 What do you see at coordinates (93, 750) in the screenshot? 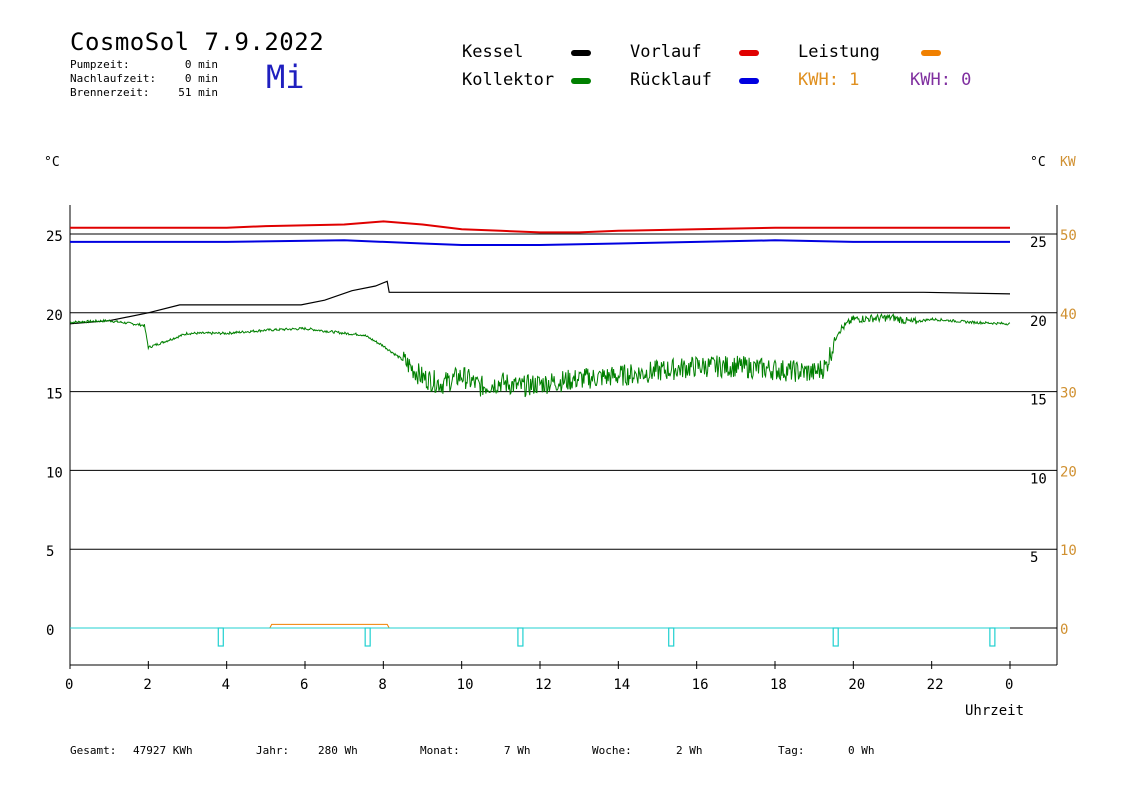
I see `footer-gesamt-label: Gesamt:` at bounding box center [93, 750].